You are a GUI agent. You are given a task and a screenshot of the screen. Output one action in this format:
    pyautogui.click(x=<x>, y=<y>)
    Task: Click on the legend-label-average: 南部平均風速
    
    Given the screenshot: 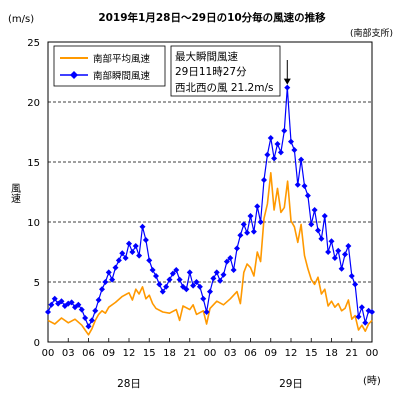 What is the action you would take?
    pyautogui.click(x=122, y=59)
    